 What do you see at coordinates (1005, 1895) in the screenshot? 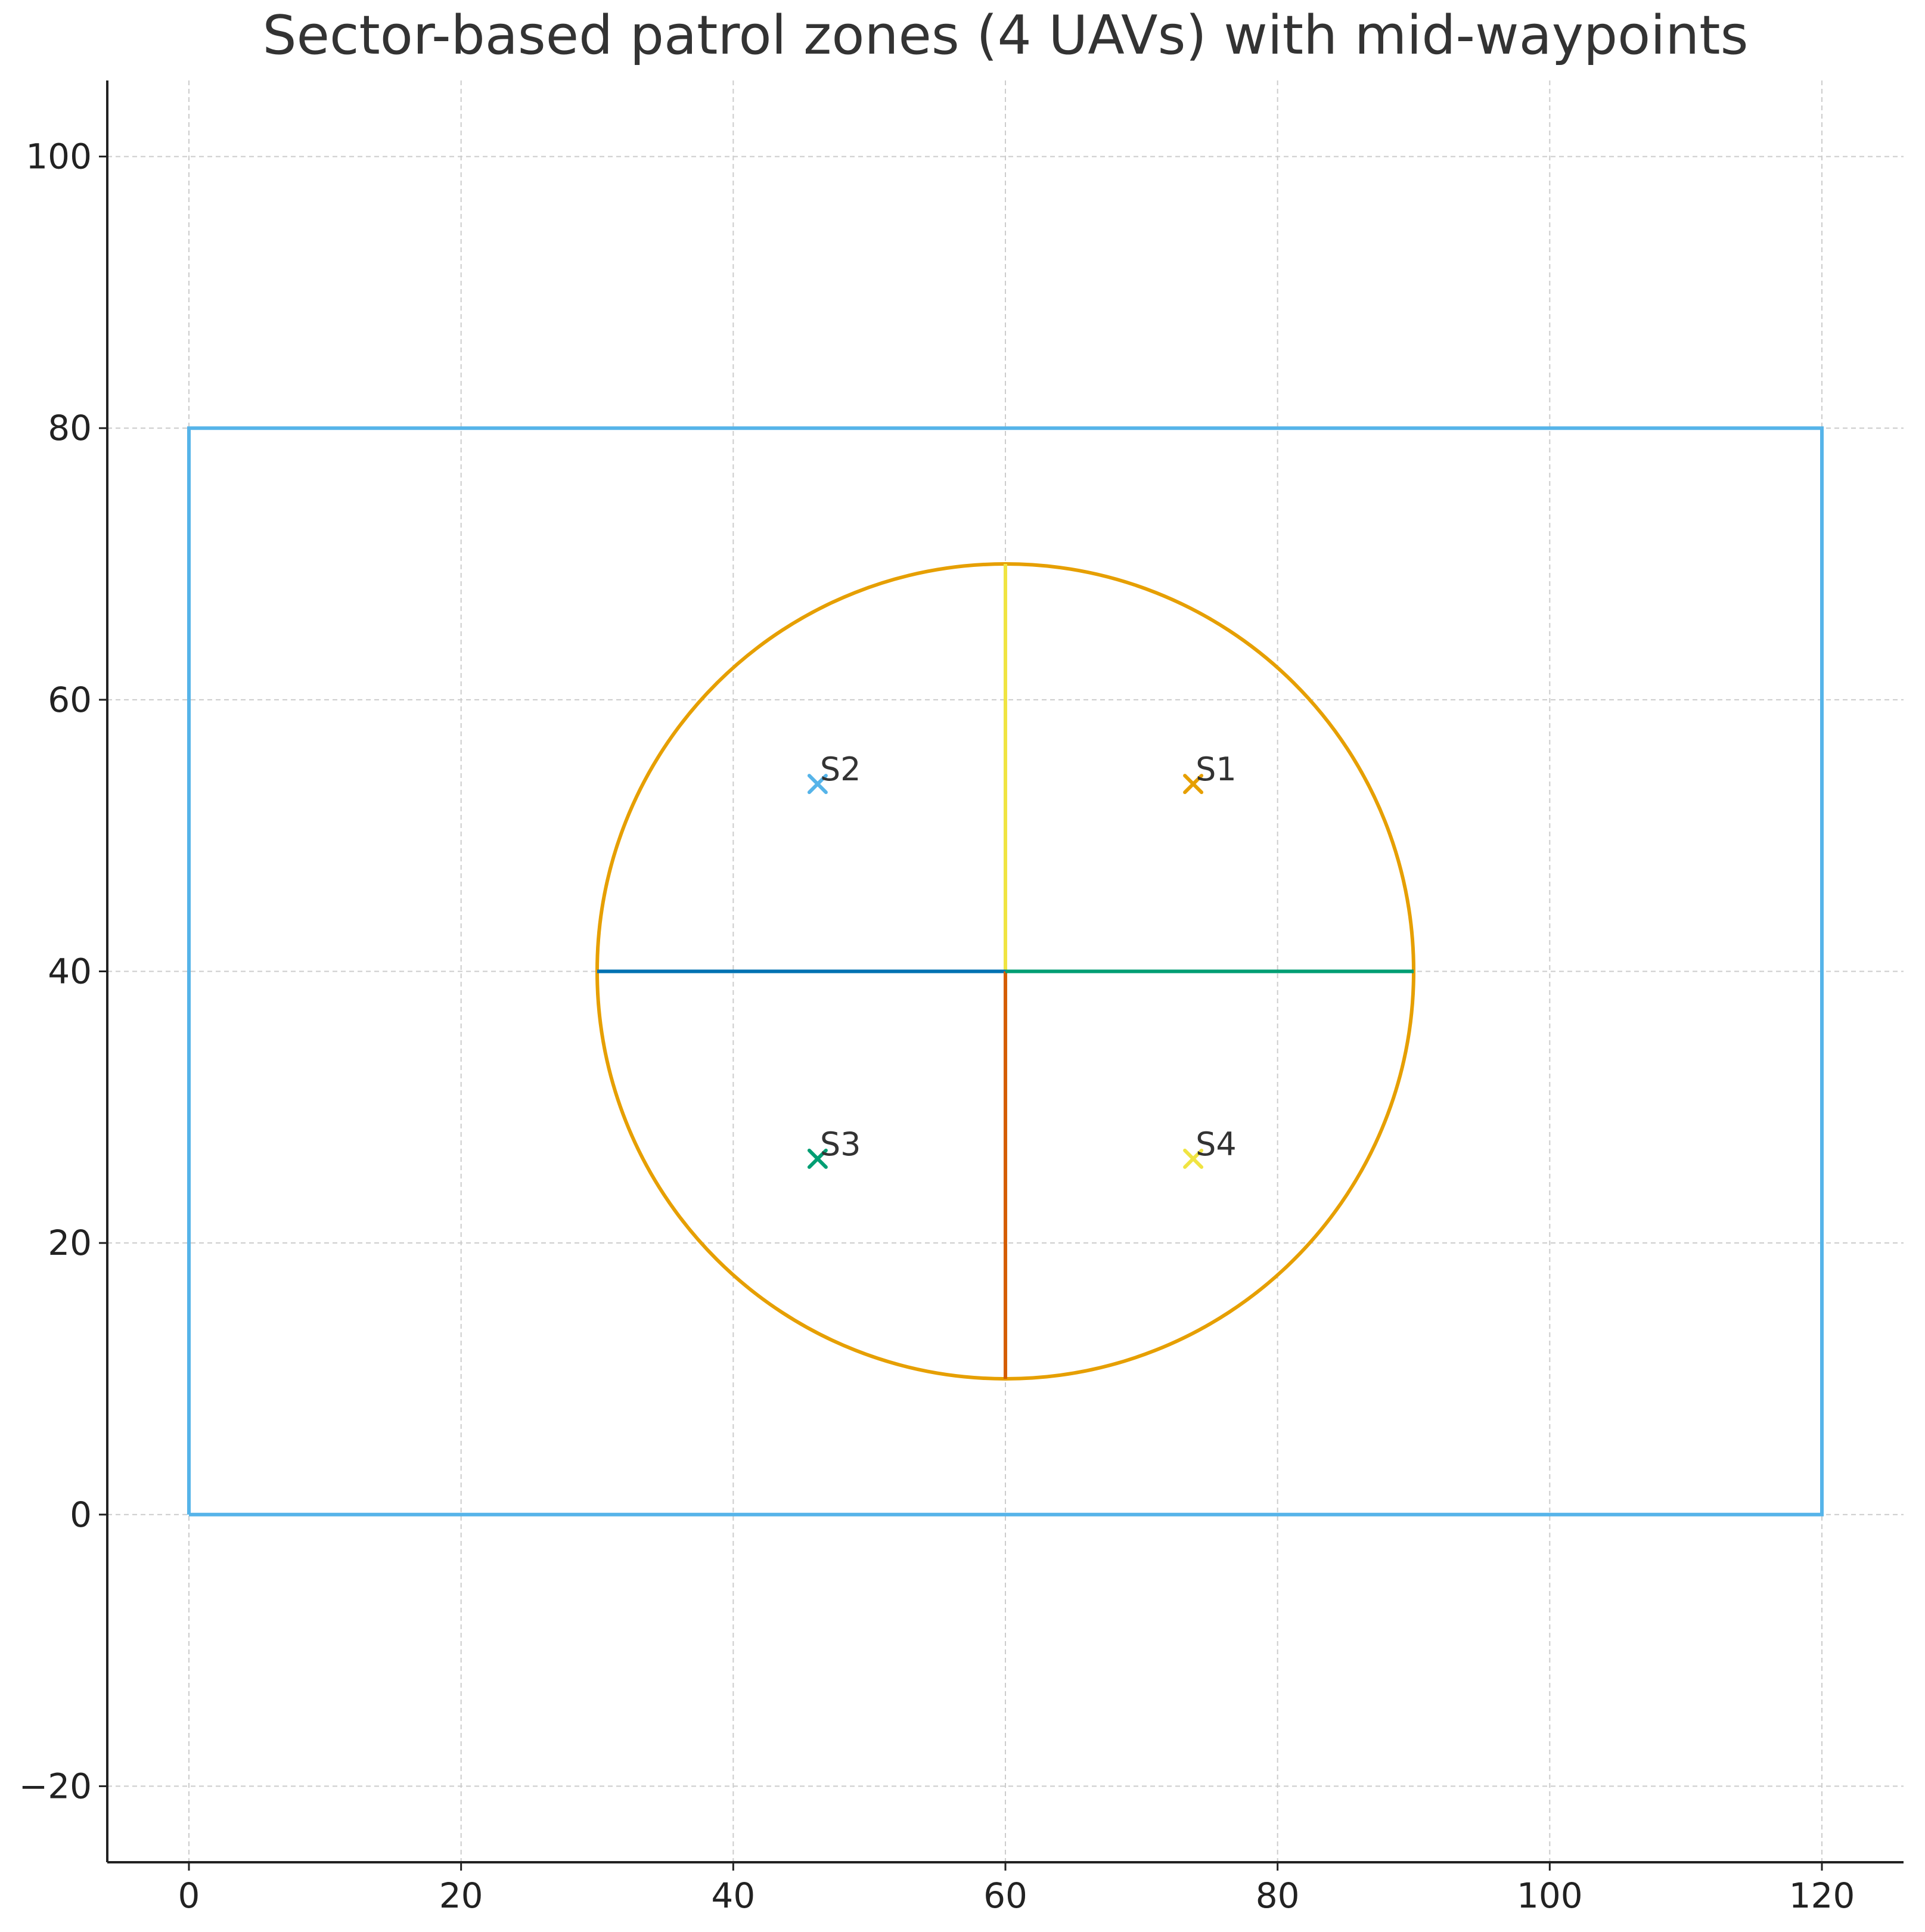
I see `x-tick-label: 60` at bounding box center [1005, 1895].